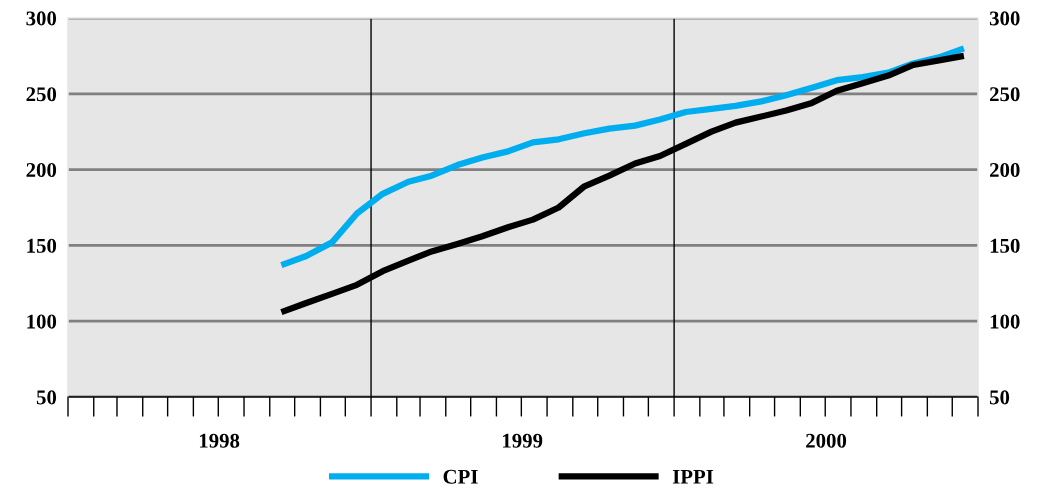  I want to click on x-tick-label: 1998, so click(219, 440).